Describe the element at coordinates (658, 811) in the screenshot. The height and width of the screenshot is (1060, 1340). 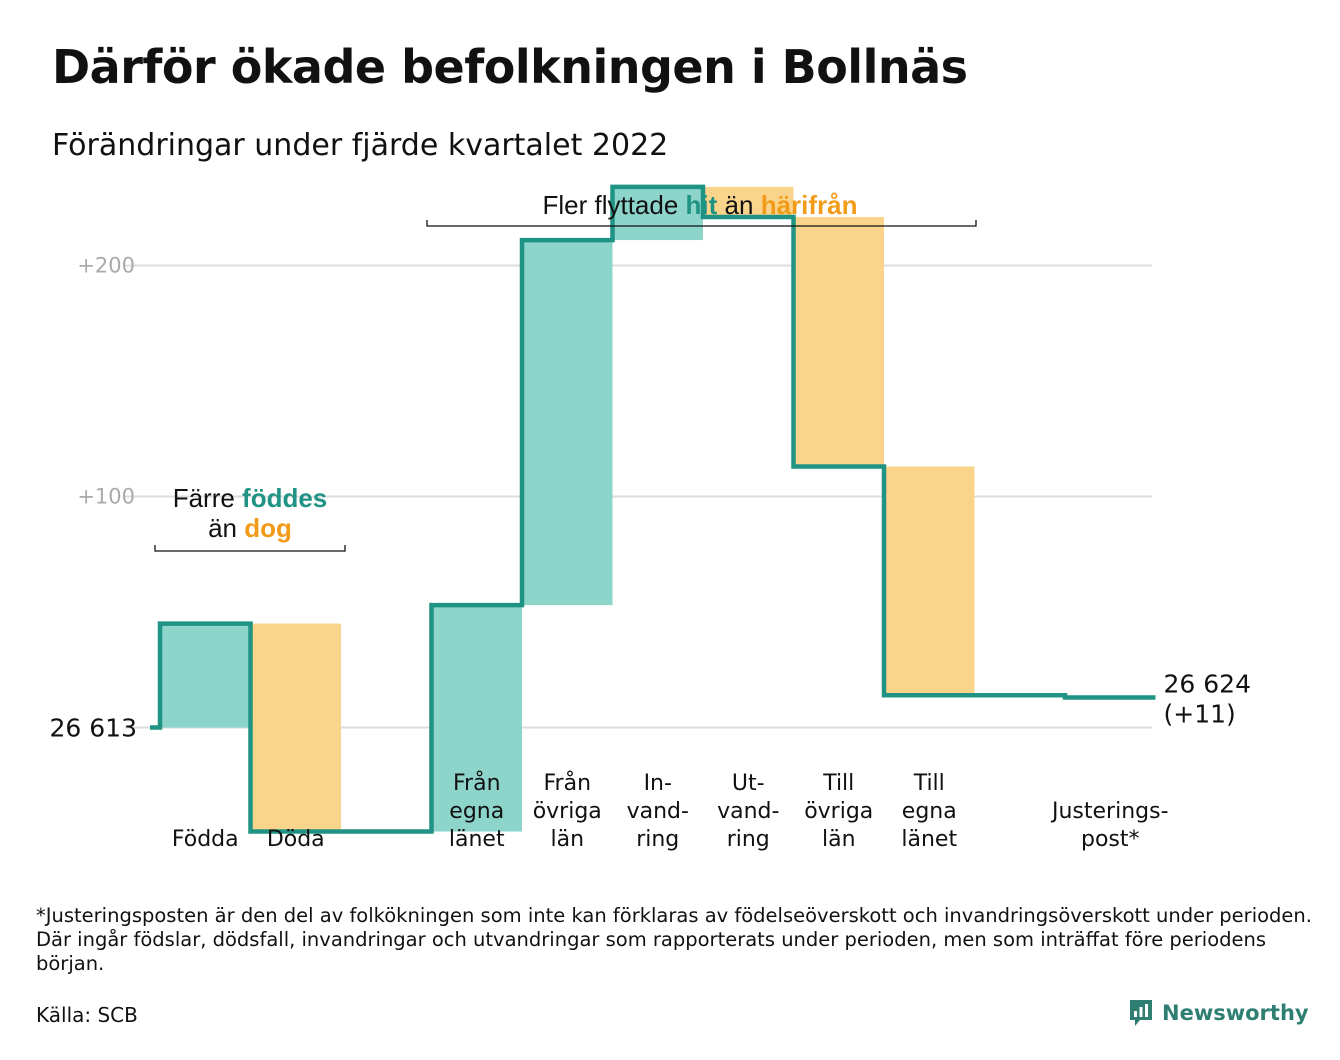
I see `x-category-label: In-vand-ring` at that location.